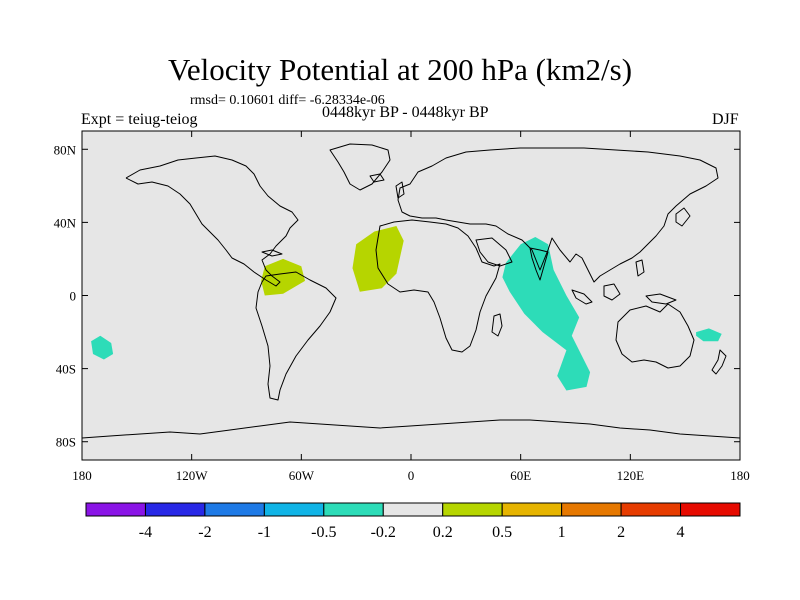  I want to click on colorbar-label: 4, so click(681, 532).